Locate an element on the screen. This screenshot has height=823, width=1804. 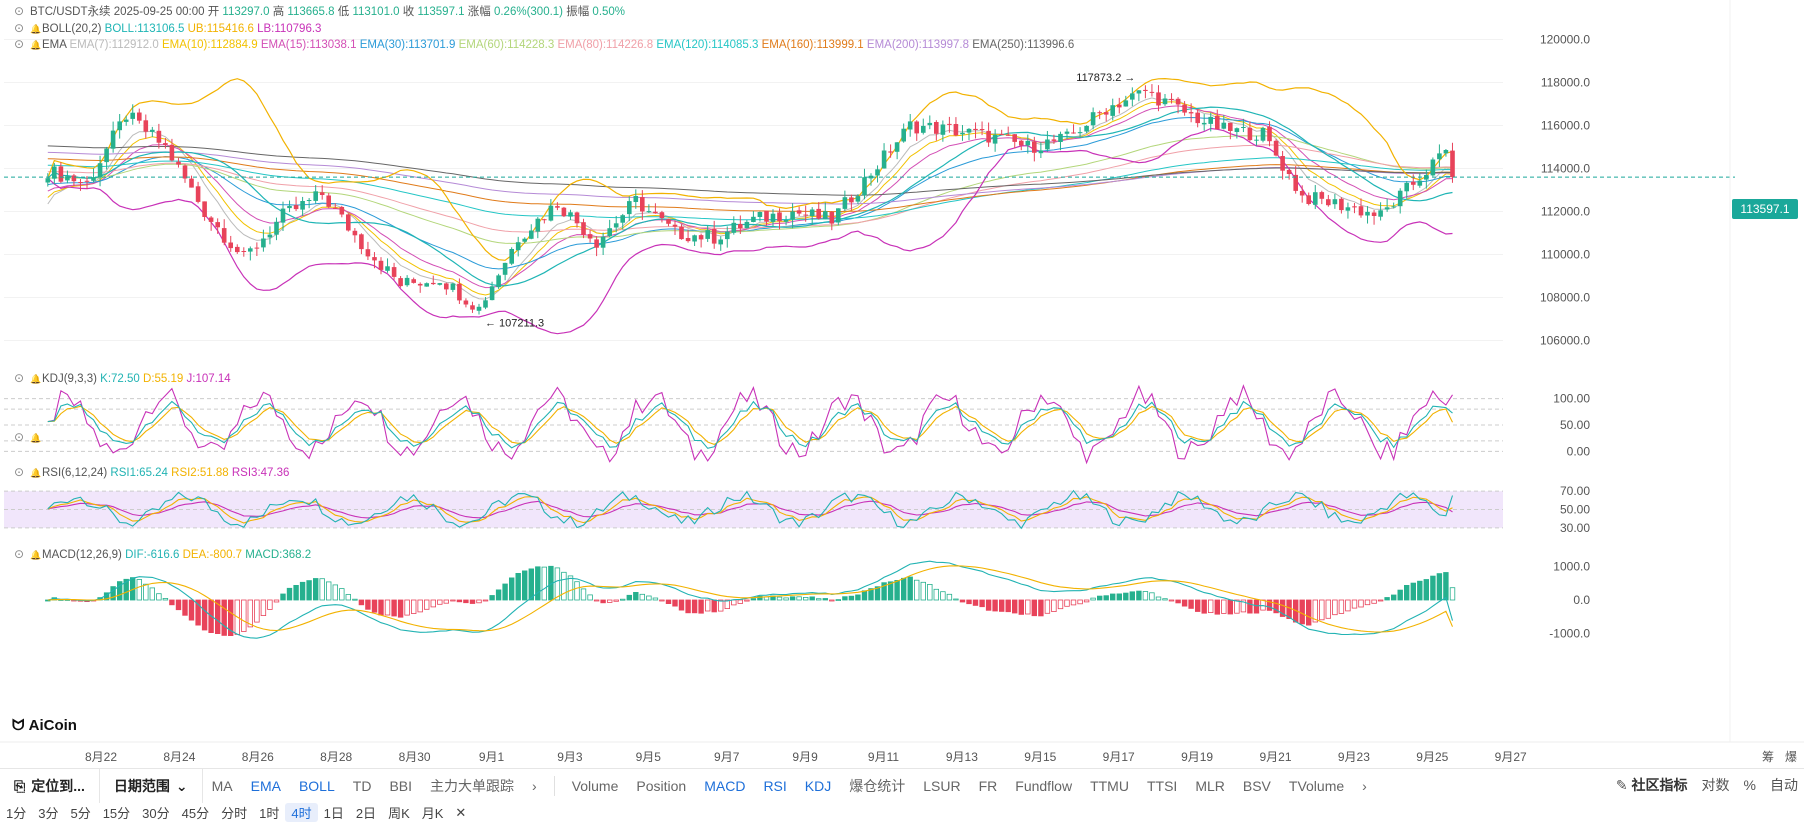
timeframe-8: 4时 is located at coordinates (301, 812).